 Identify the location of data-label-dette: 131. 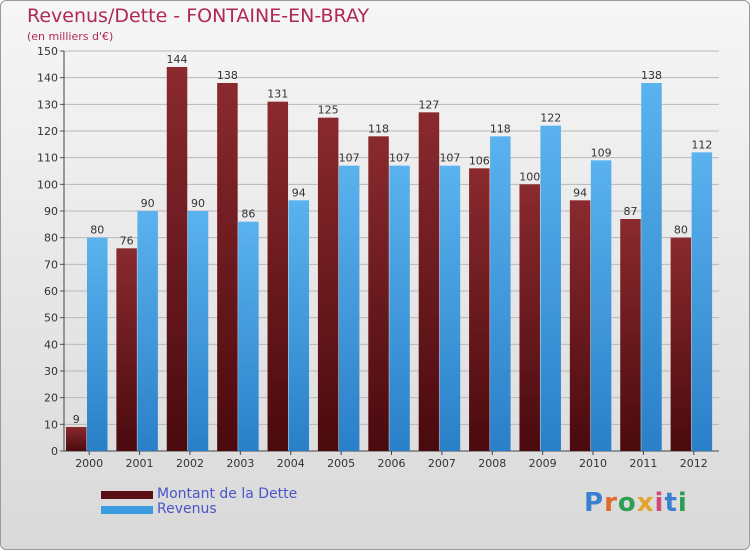
(277, 94).